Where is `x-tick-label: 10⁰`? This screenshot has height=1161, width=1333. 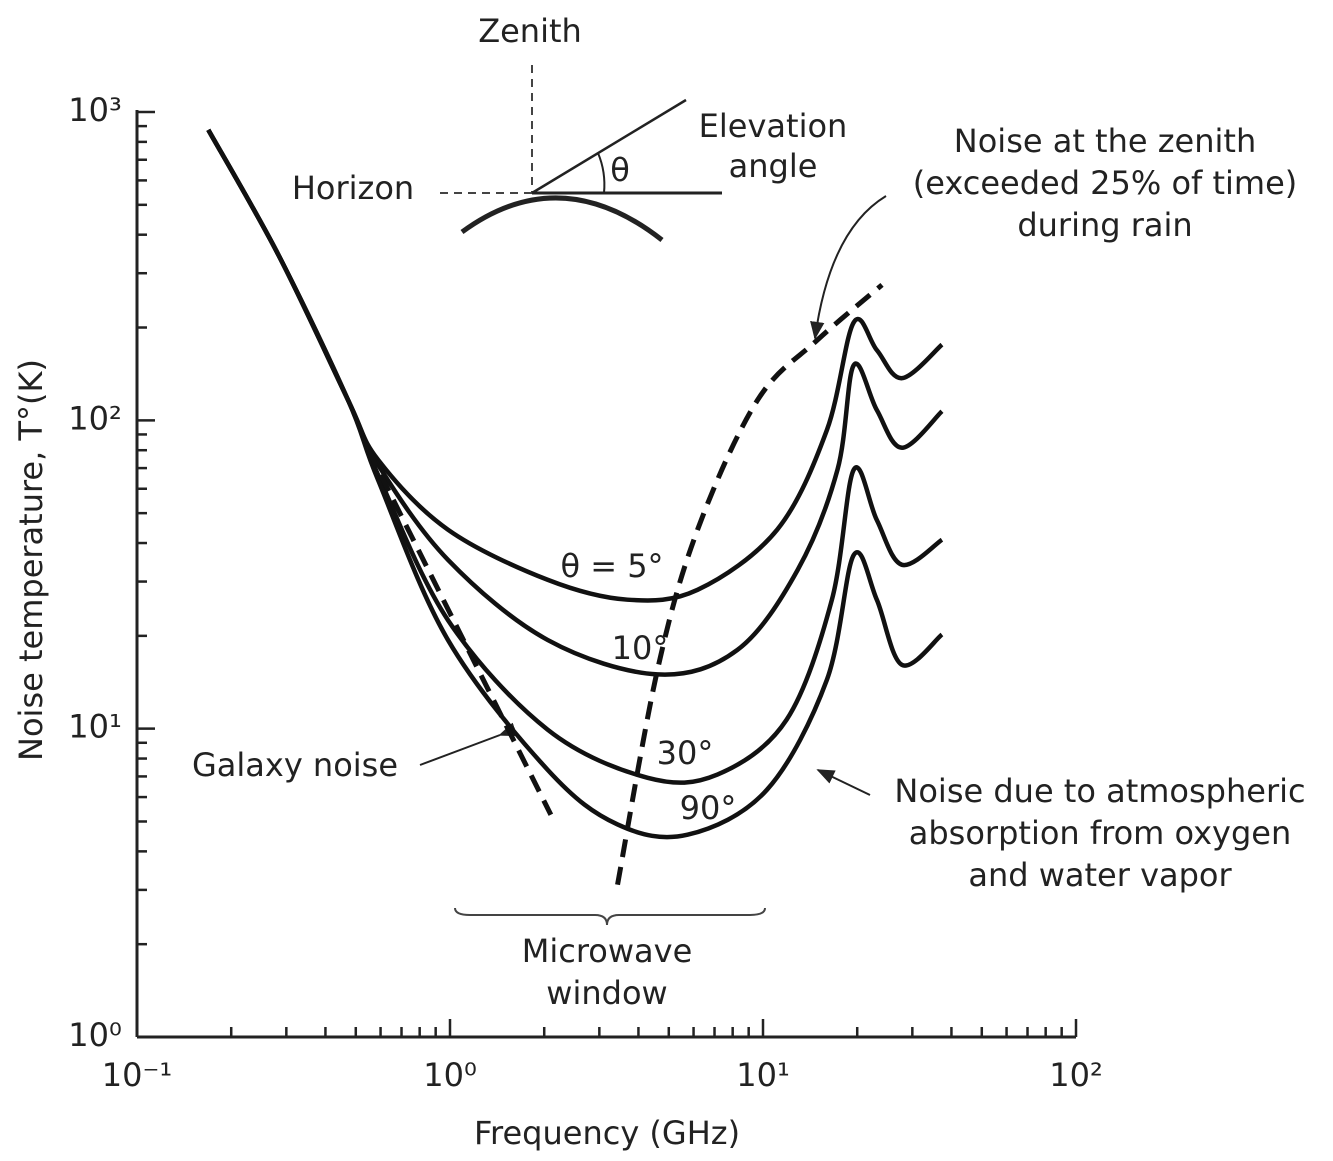 x-tick-label: 10⁰ is located at coordinates (450, 1075).